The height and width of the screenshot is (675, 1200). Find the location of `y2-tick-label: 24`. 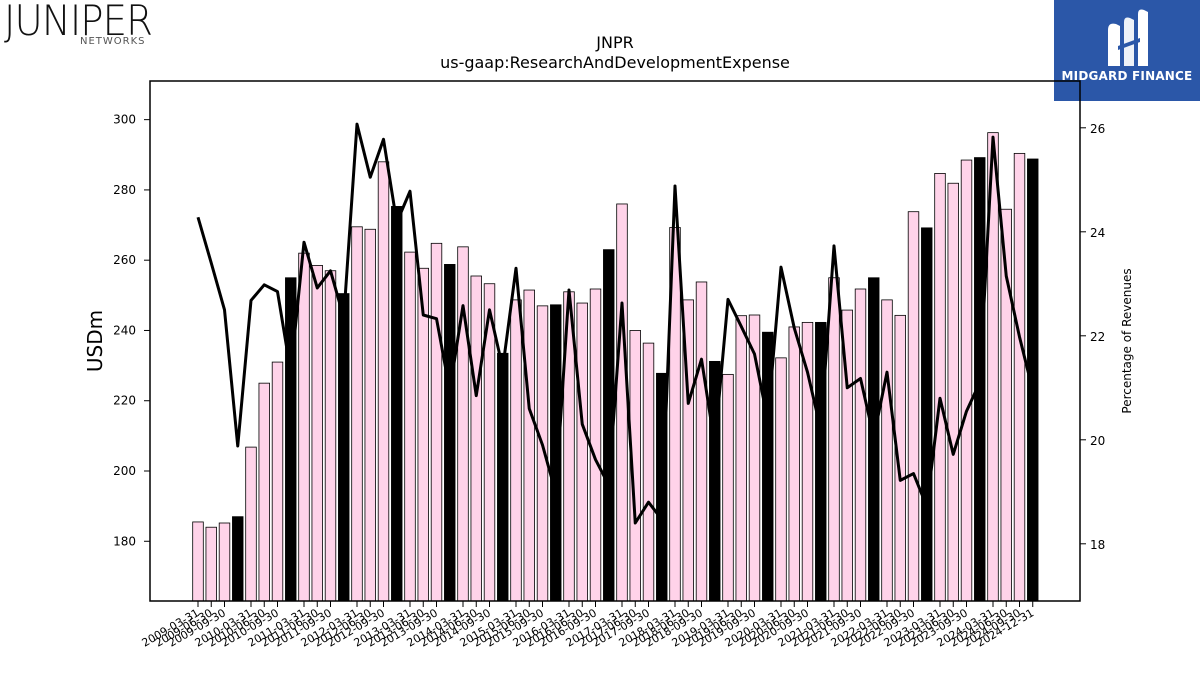

y2-tick-label: 24 is located at coordinates (1097, 233).